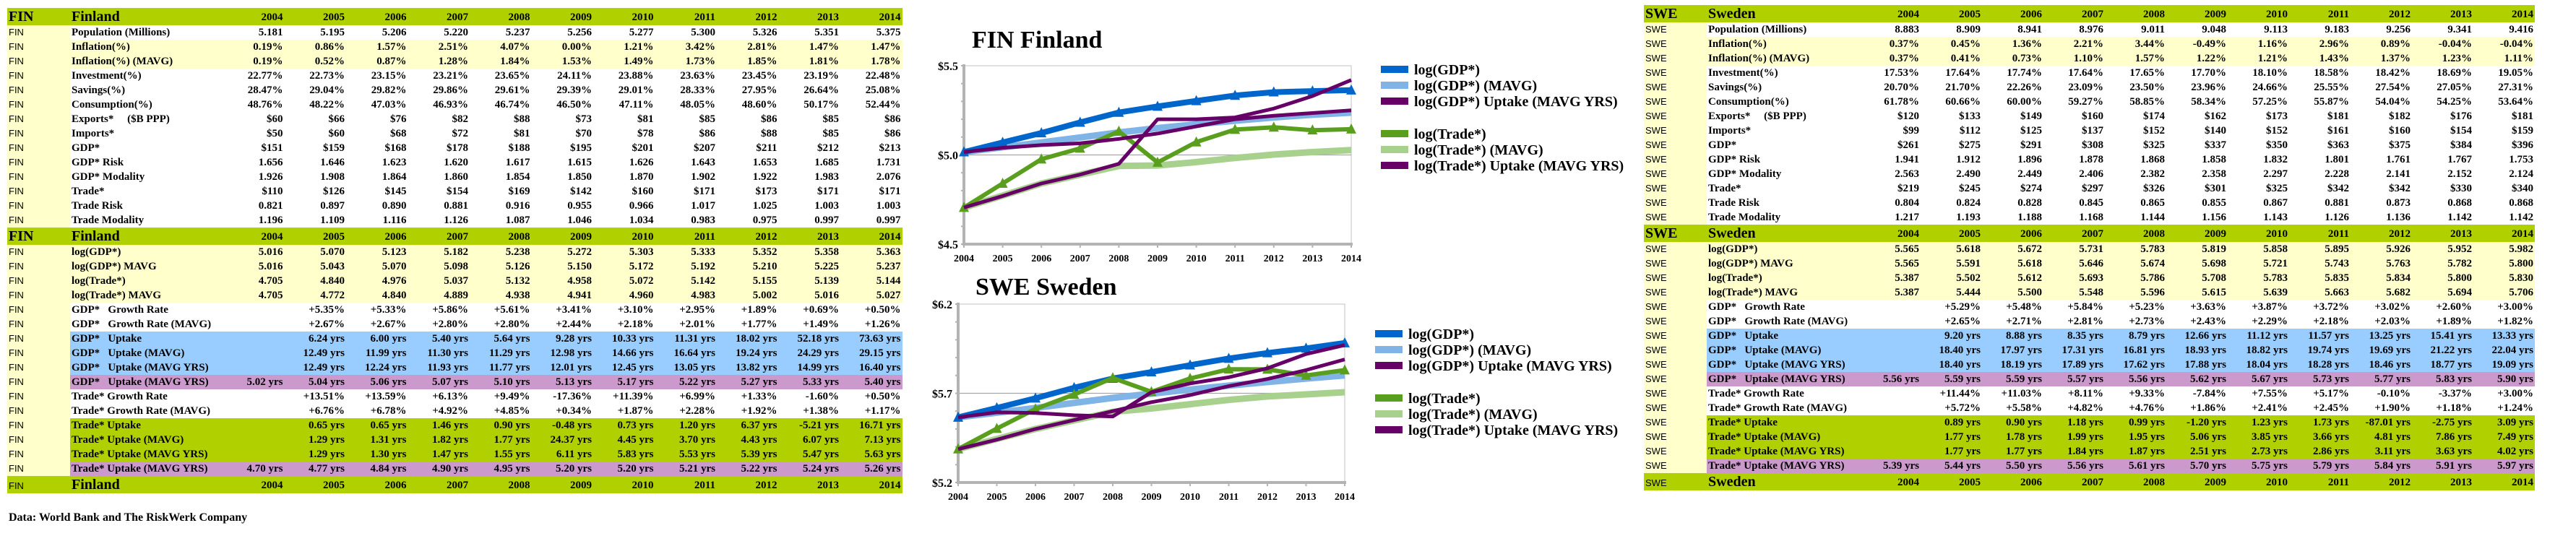  Describe the element at coordinates (2381, 321) in the screenshot. I see `row-value: +2.03%` at that location.